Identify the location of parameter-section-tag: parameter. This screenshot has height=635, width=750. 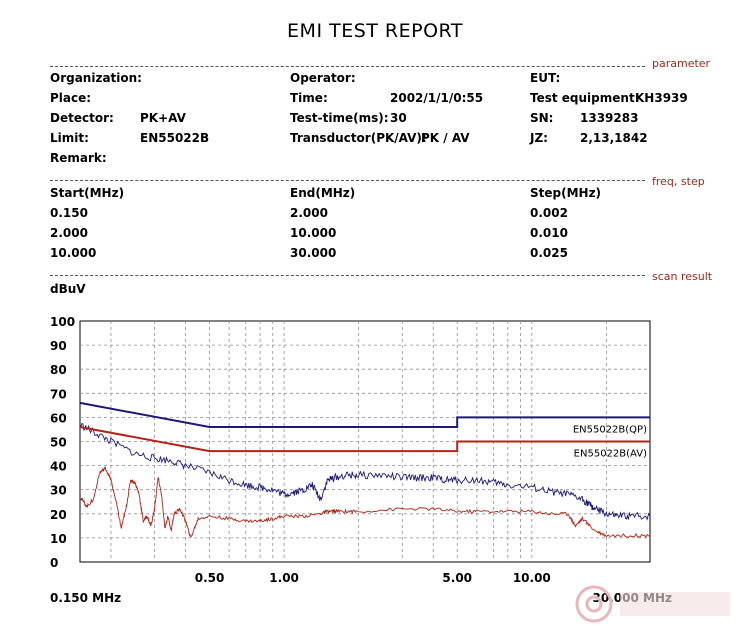
(681, 63).